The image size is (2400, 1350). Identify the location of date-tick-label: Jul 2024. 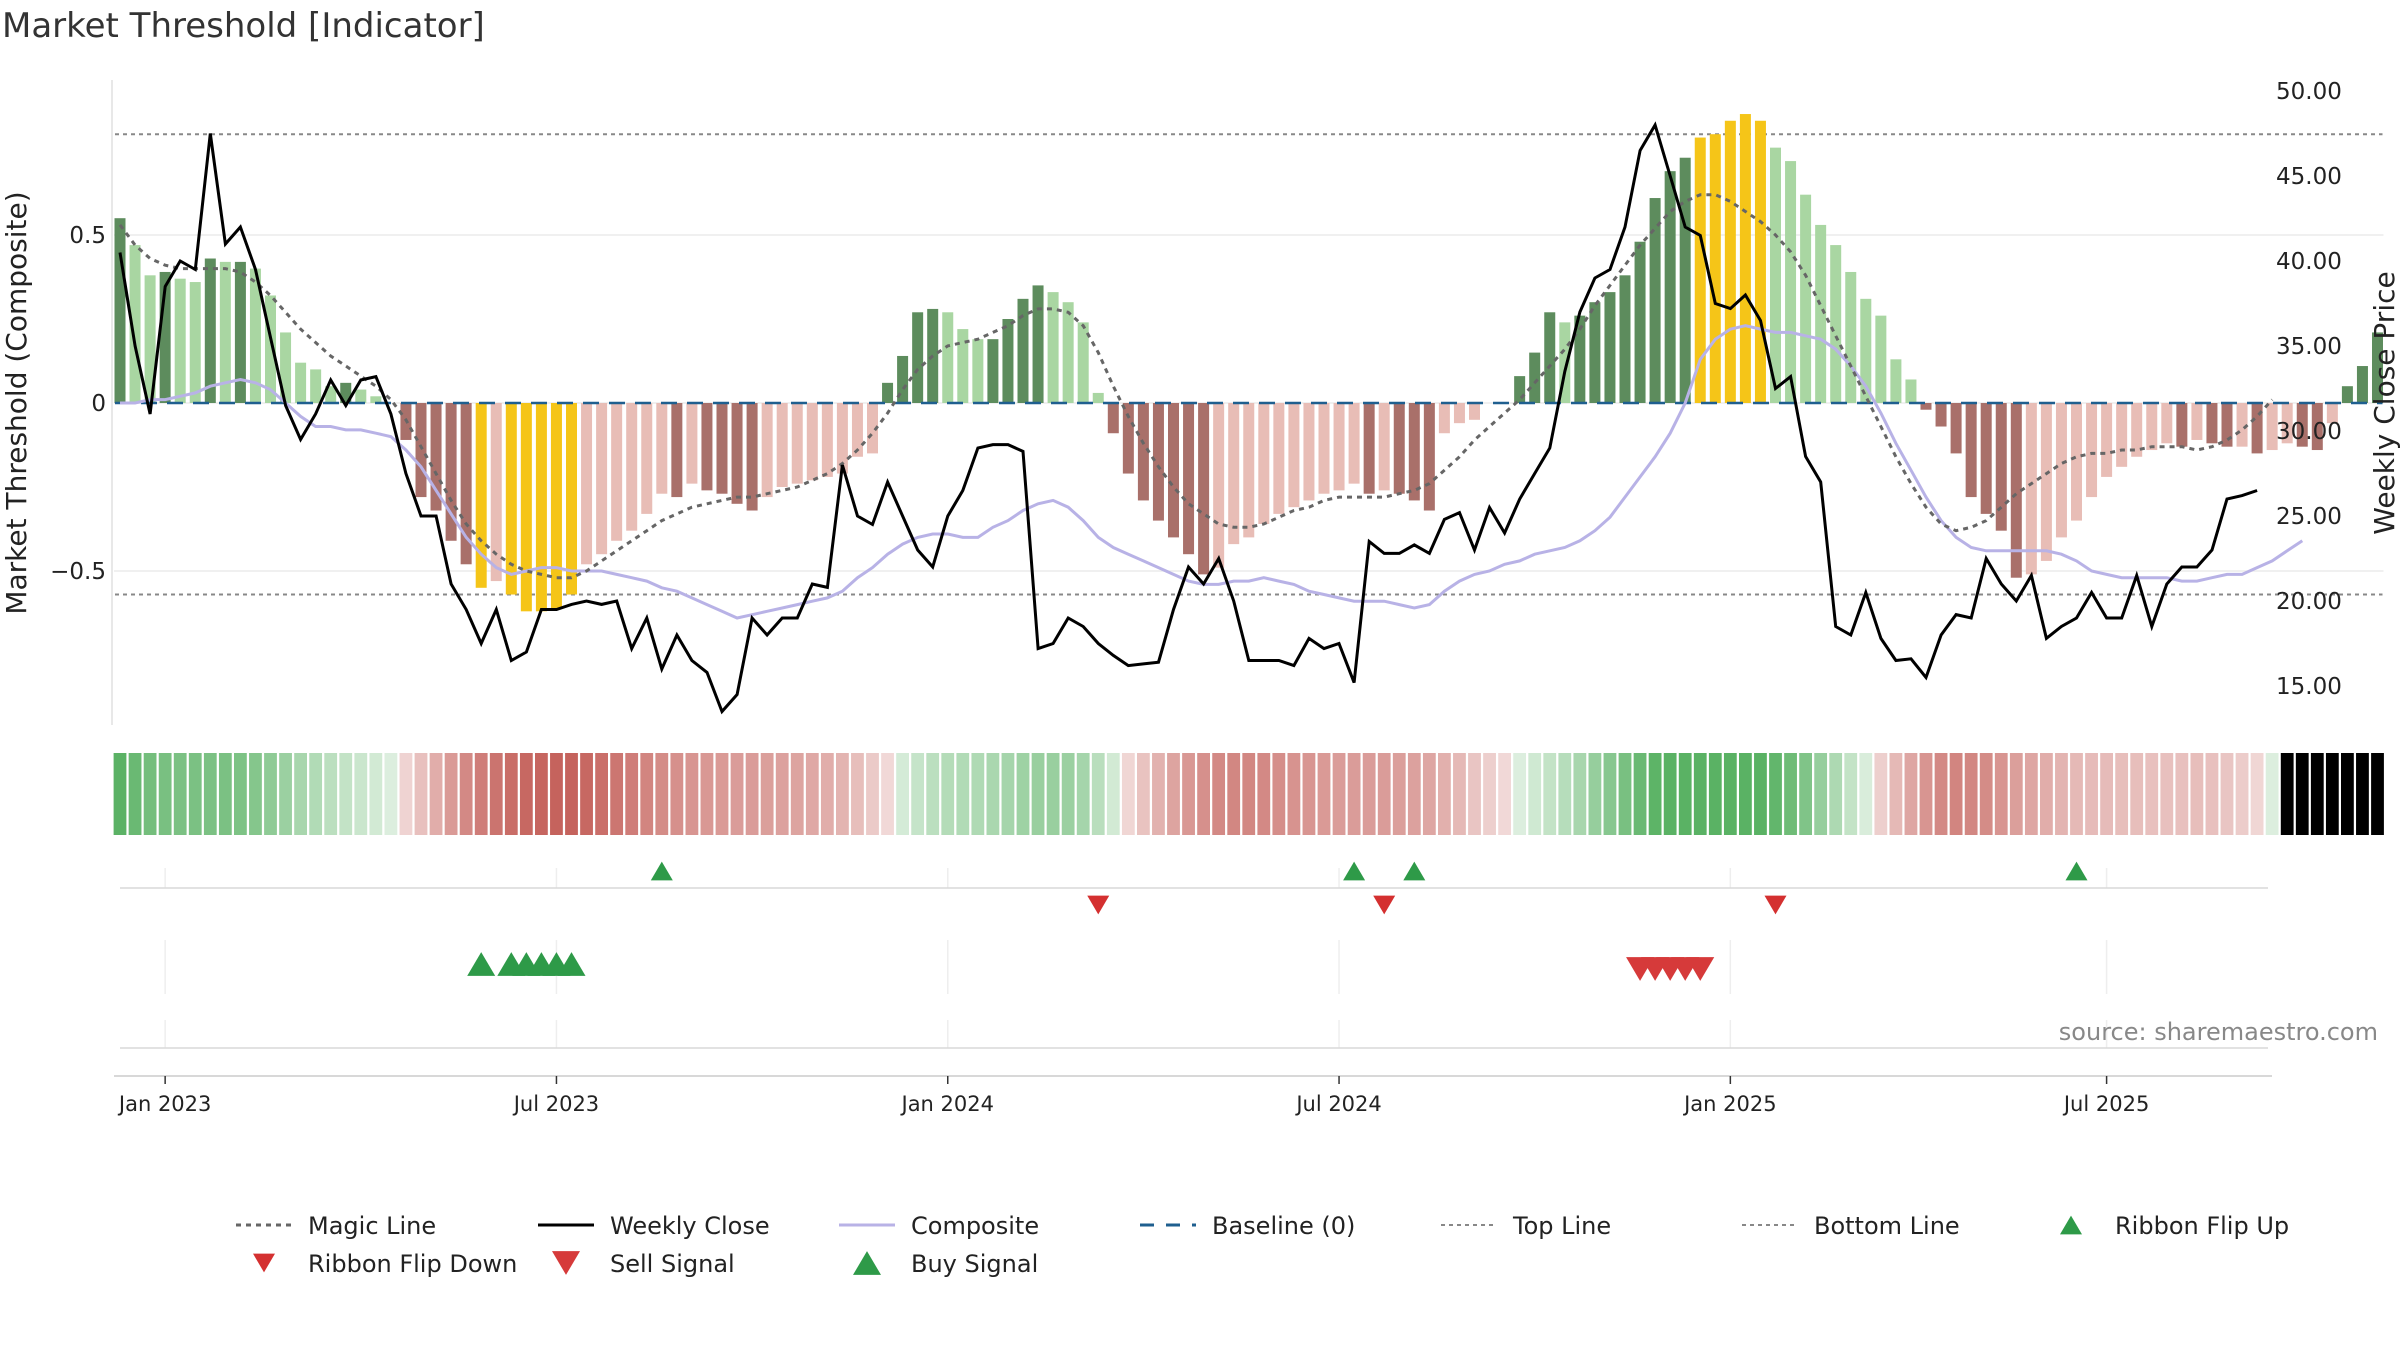
(1337, 1104).